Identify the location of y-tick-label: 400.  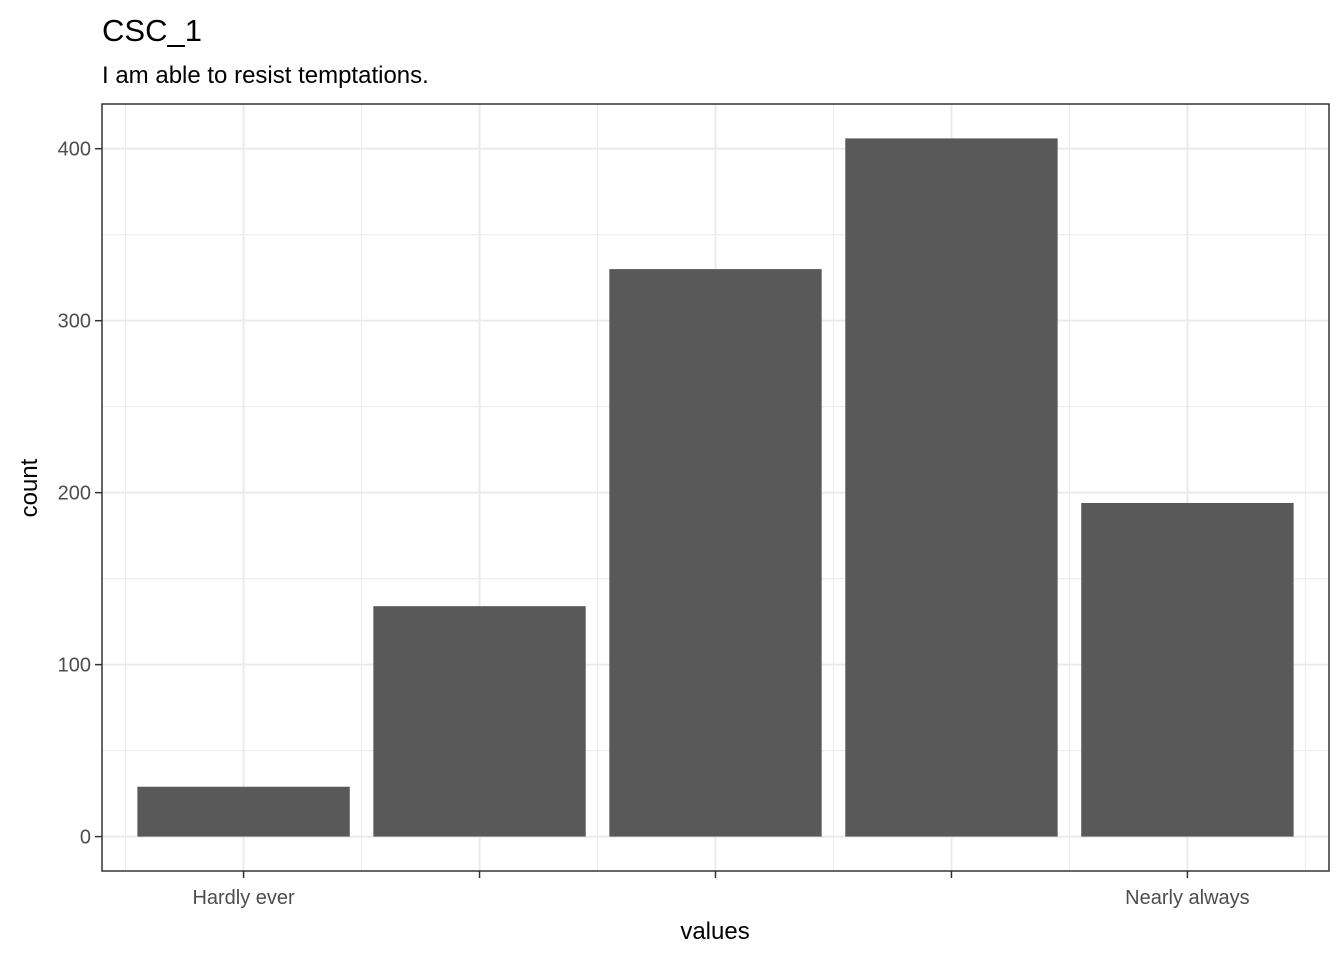
(74, 150).